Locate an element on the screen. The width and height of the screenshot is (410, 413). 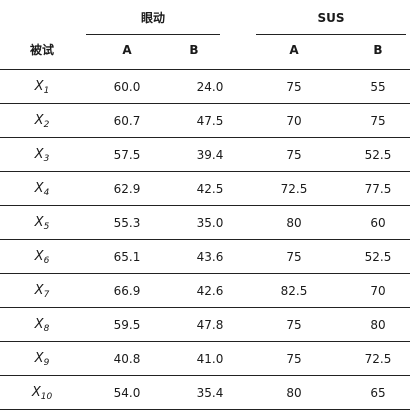
subject-cell: X4 is located at coordinates (42, 189).